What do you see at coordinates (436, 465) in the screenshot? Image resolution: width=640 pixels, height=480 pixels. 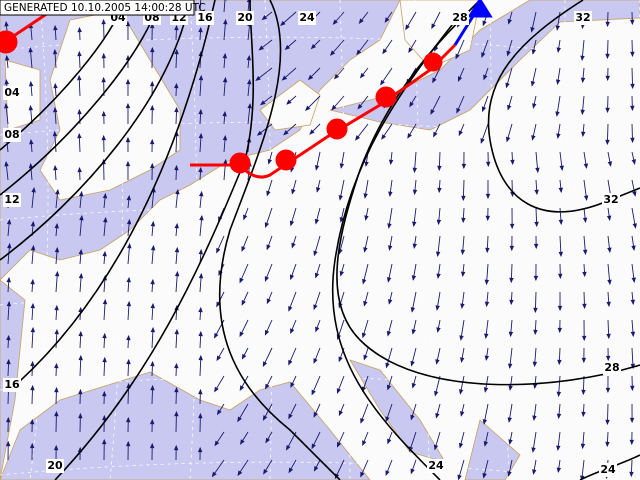 I see `isobar-label: 24` at bounding box center [436, 465].